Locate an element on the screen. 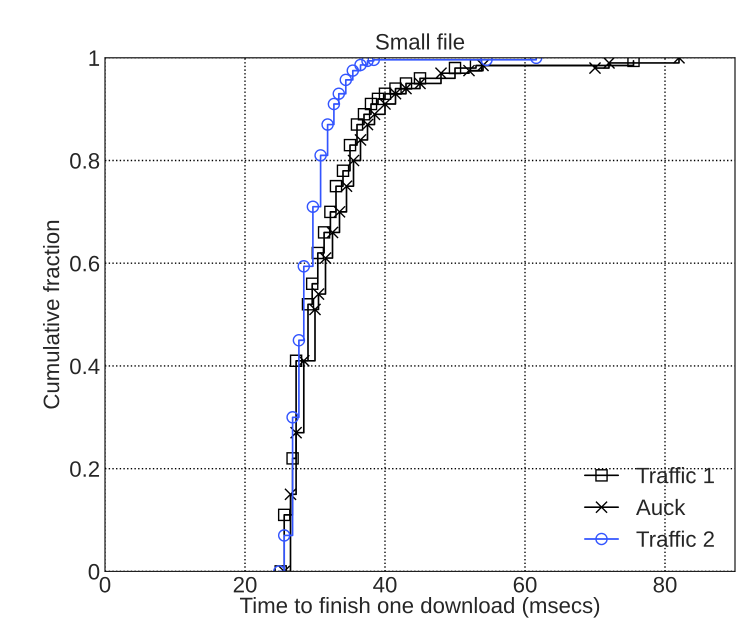  y-tick-label: 0.6 is located at coordinates (85, 264).